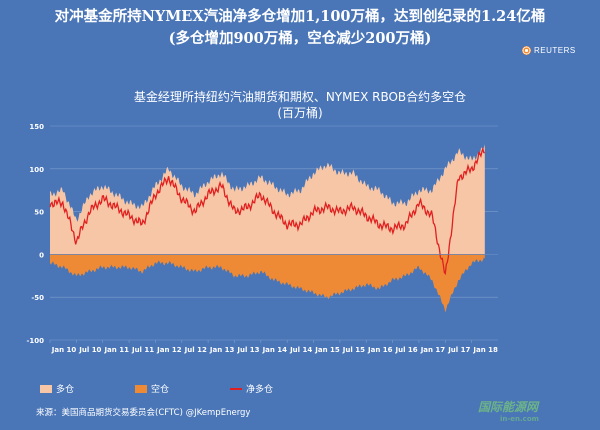 This screenshot has width=600, height=430. I want to click on chart-subtitle: (百万桶), so click(300, 113).